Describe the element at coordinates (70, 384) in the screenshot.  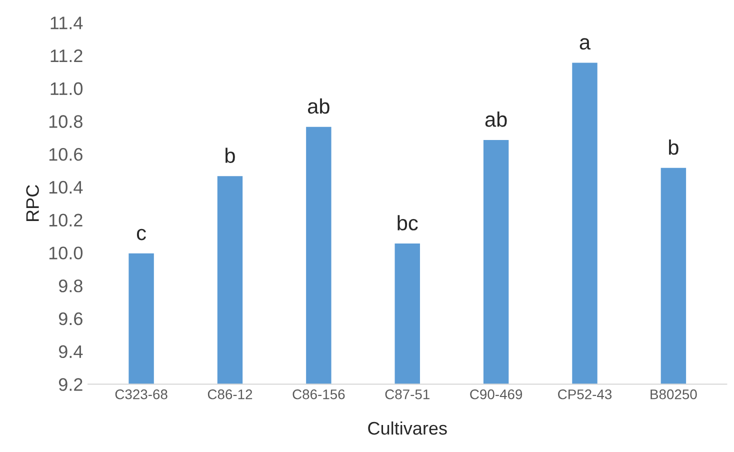
I see `y-tick-label: 9.2` at that location.